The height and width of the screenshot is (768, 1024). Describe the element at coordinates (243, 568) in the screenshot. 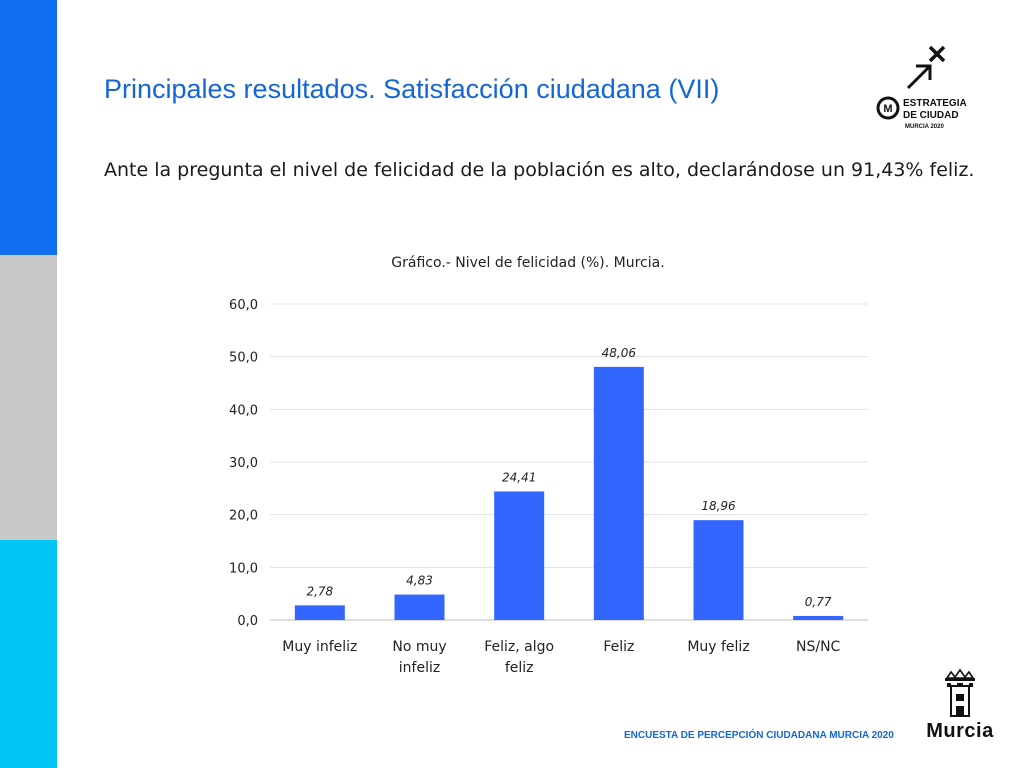

I see `y-tick-label: 10,0` at that location.